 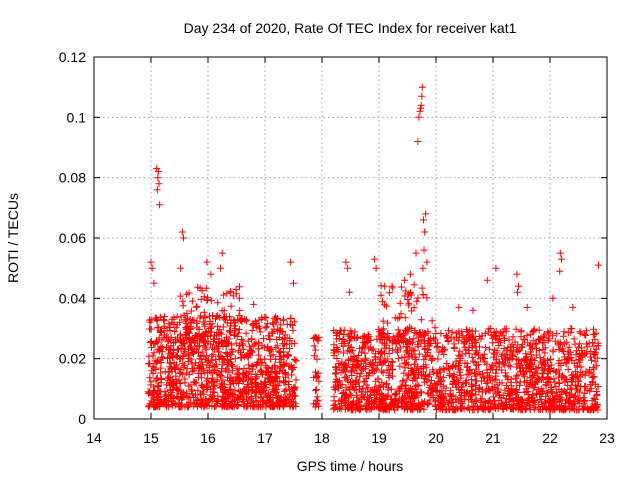 What do you see at coordinates (208, 438) in the screenshot?
I see `x-tick-label: 16` at bounding box center [208, 438].